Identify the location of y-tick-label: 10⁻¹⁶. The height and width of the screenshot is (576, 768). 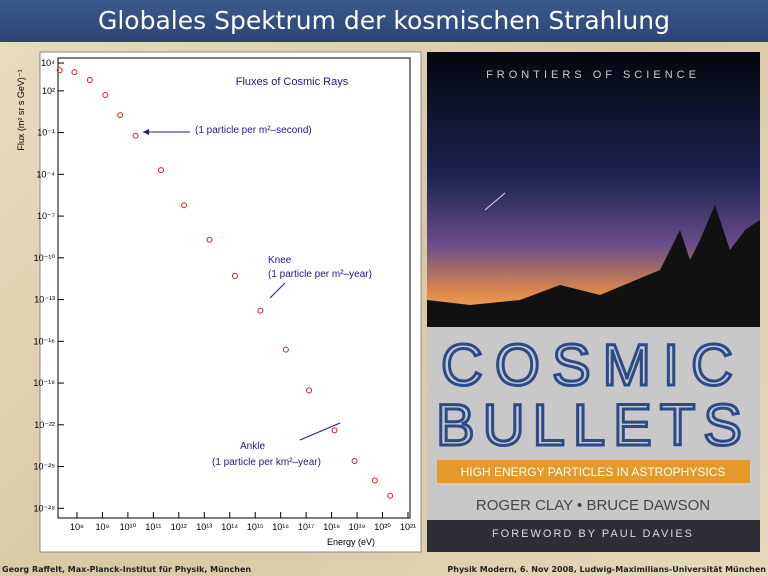
(45, 341).